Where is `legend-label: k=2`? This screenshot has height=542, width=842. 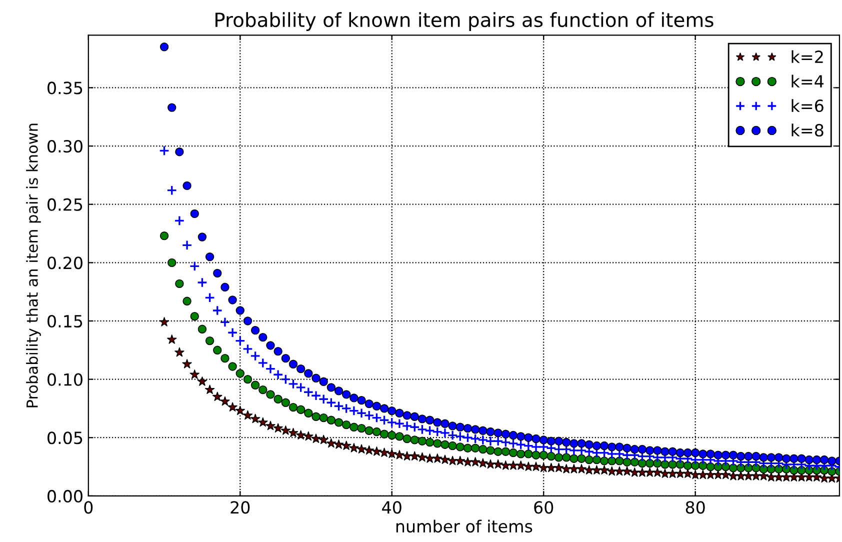
legend-label: k=2 is located at coordinates (807, 56).